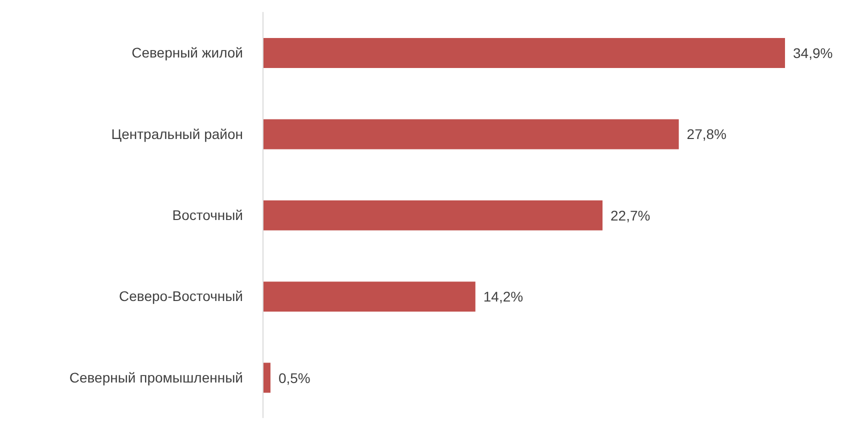  I want to click on y-tick-label: Северный промышленный, so click(156, 377).